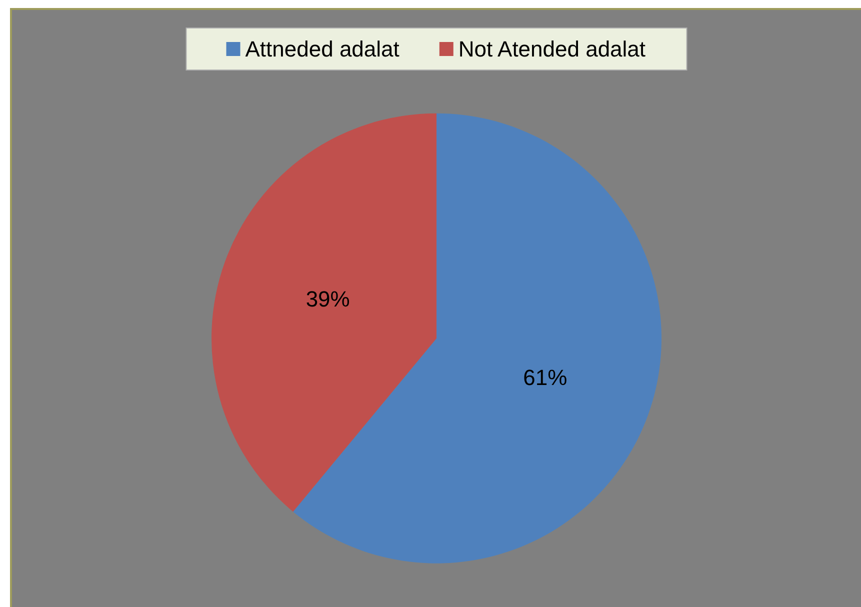 This screenshot has width=861, height=607. What do you see at coordinates (322, 49) in the screenshot?
I see `legend-label: Attneded adalat` at bounding box center [322, 49].